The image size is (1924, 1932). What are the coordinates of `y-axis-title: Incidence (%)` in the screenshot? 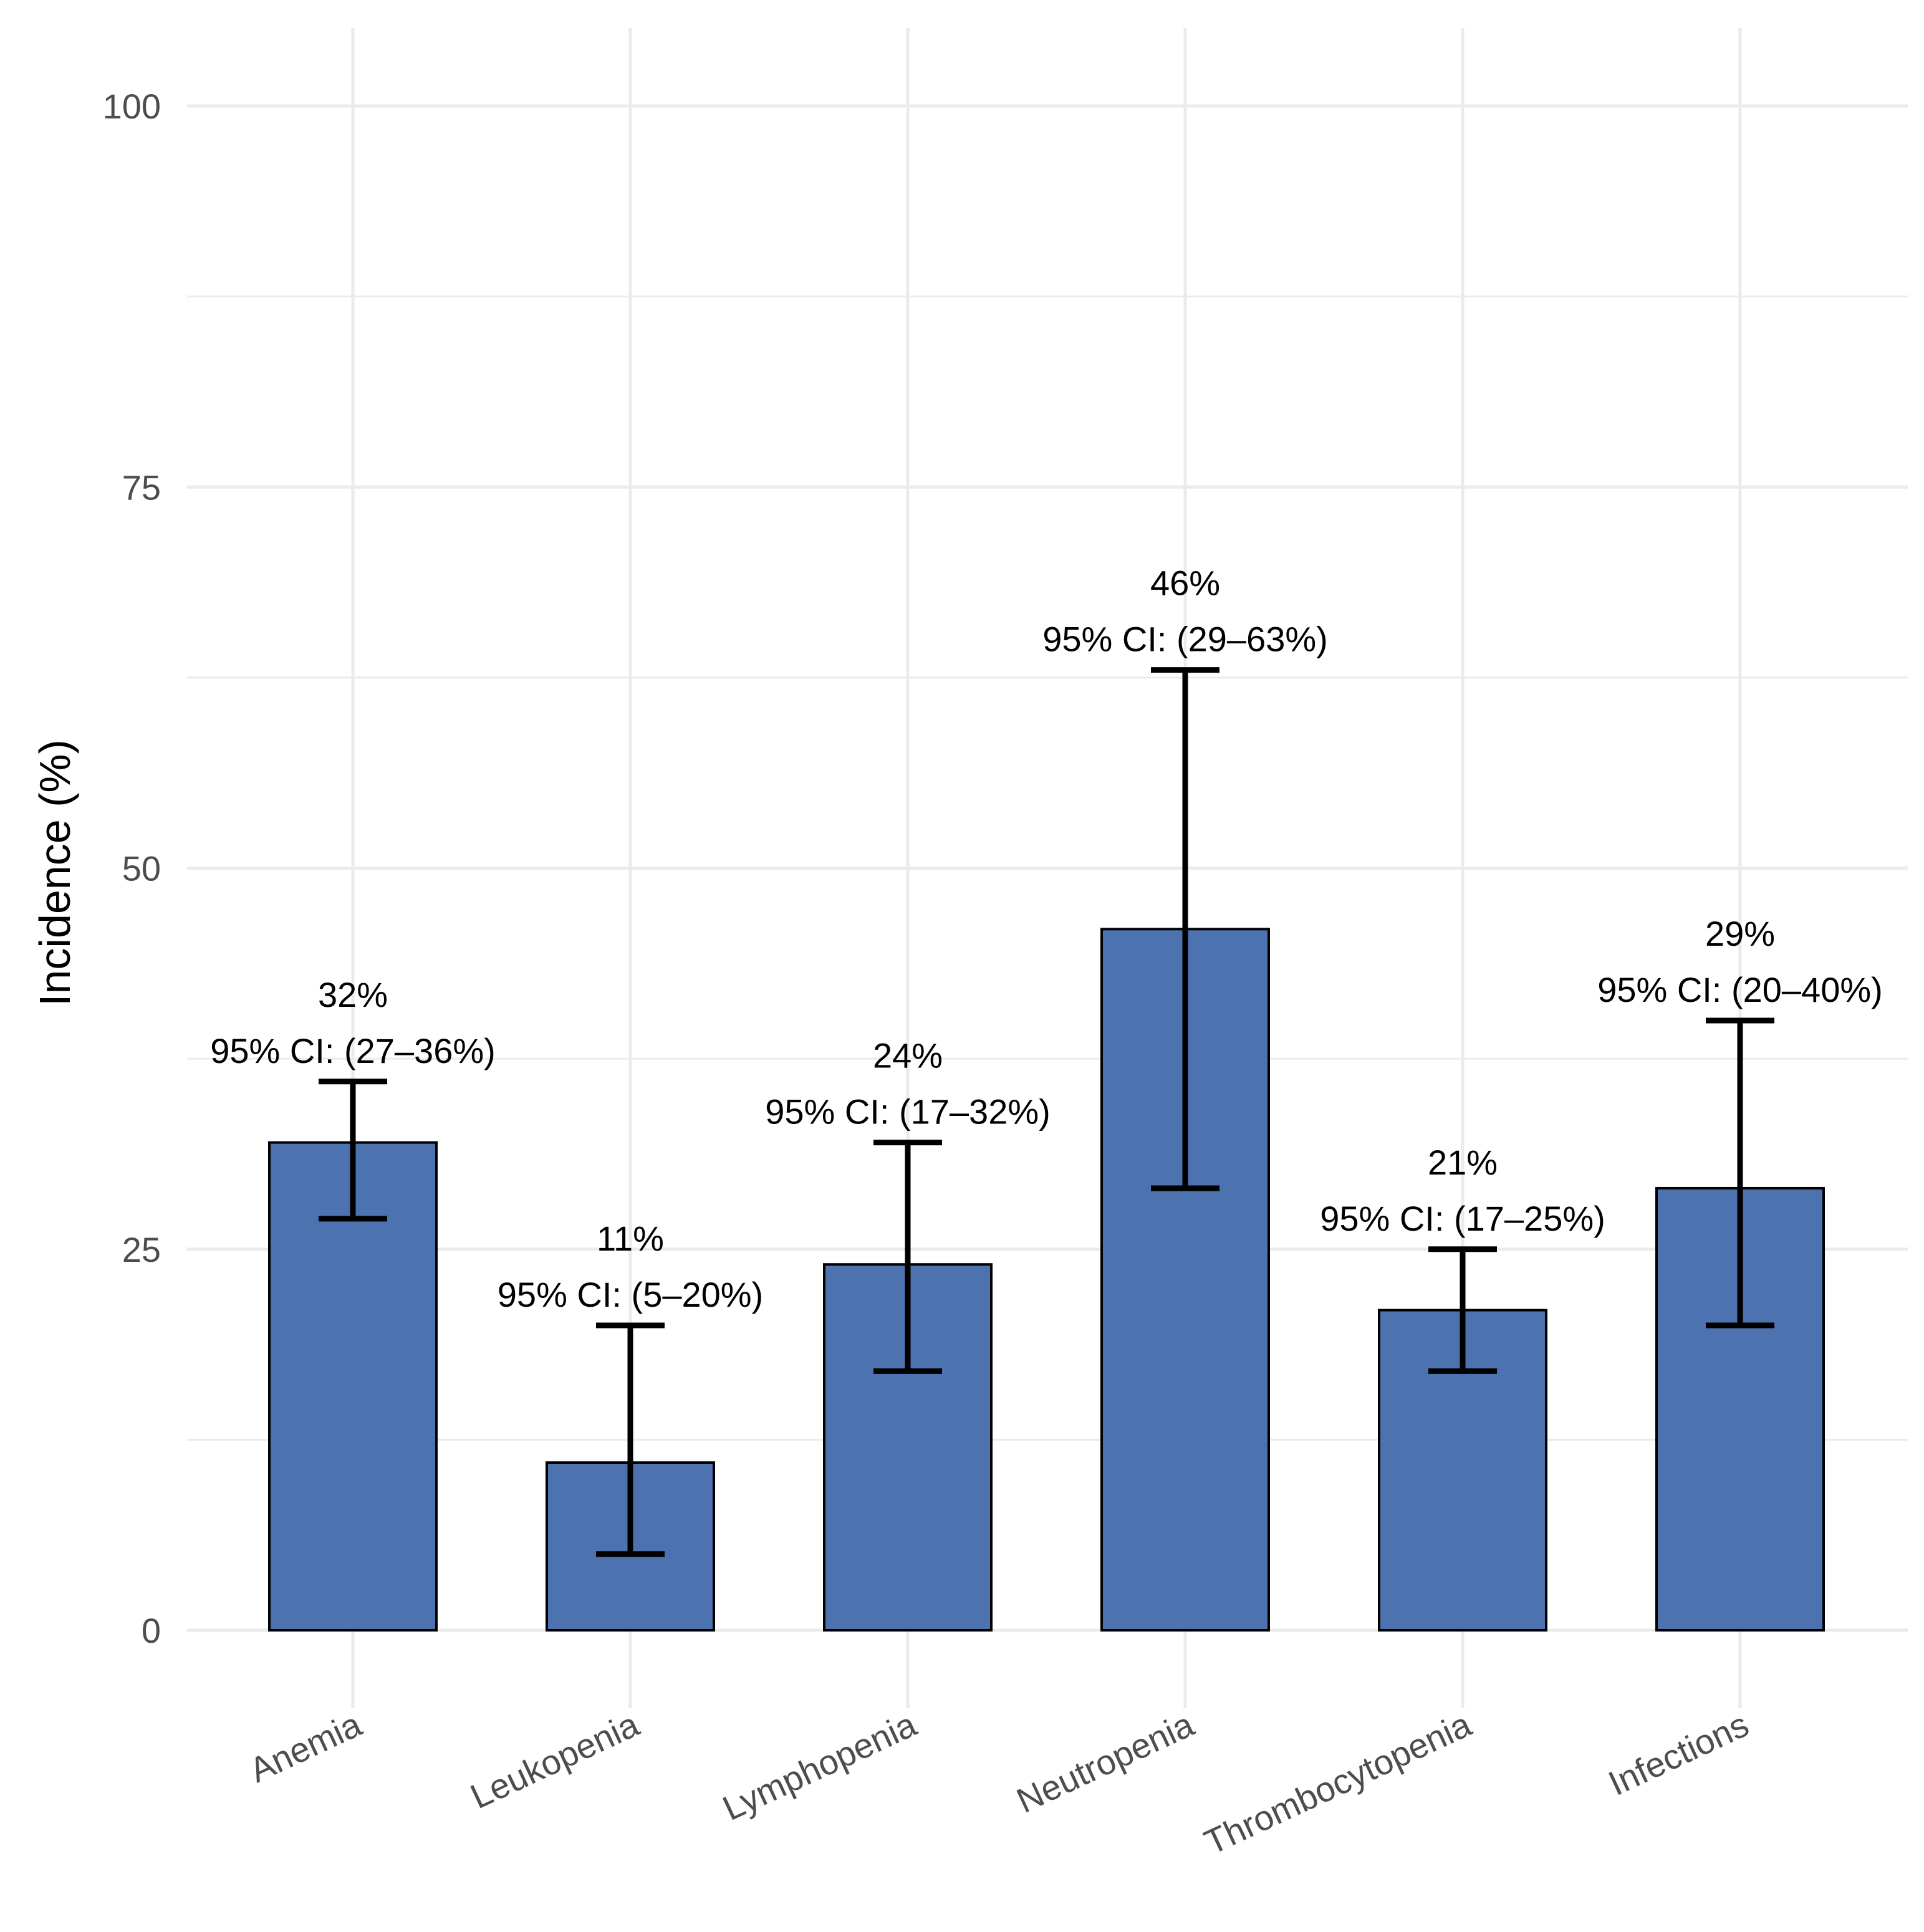 It's located at (55, 872).